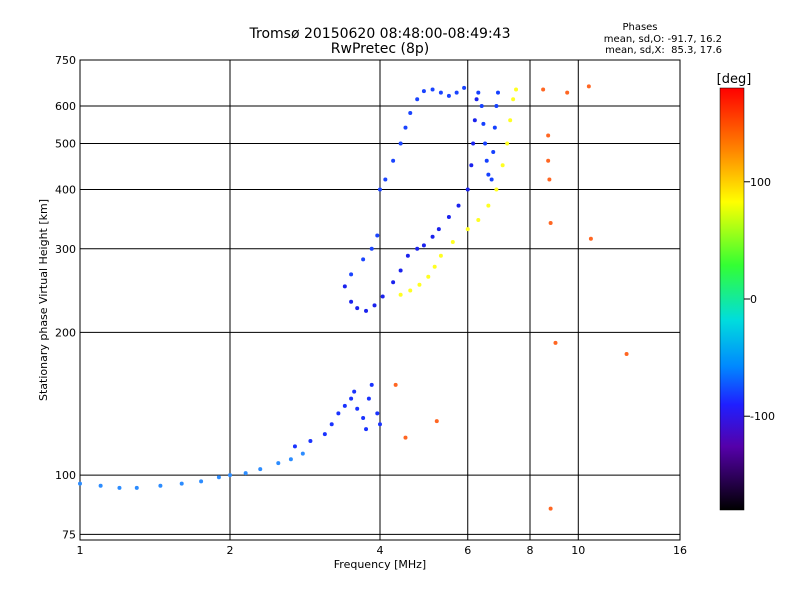 The height and width of the screenshot is (604, 800). Describe the element at coordinates (753, 299) in the screenshot. I see `colorbar-tick-label: 0` at that location.